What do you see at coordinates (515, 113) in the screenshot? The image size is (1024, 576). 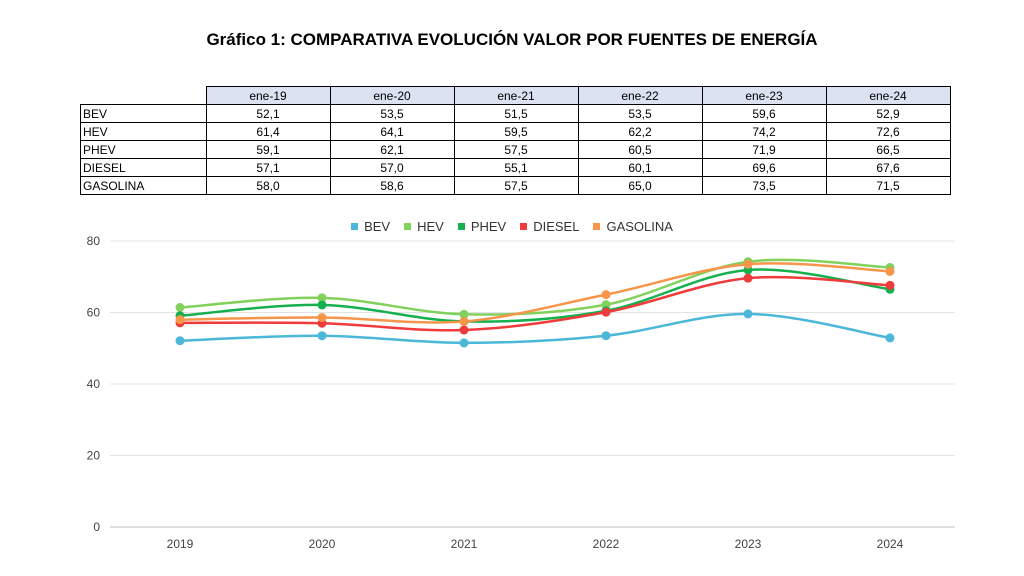 I see `table-row: BEV 52,1 53,5 51,5 53,5 59,6 52,9` at bounding box center [515, 113].